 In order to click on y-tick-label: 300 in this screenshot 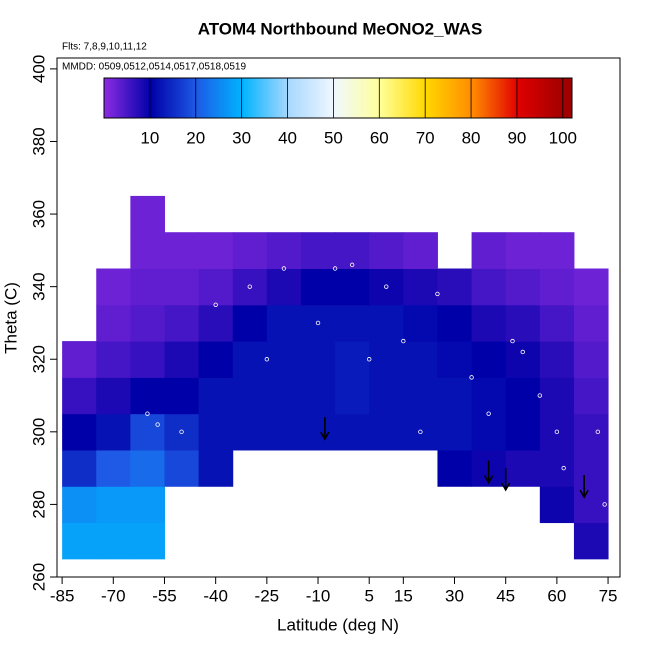, I will do `click(38, 432)`.